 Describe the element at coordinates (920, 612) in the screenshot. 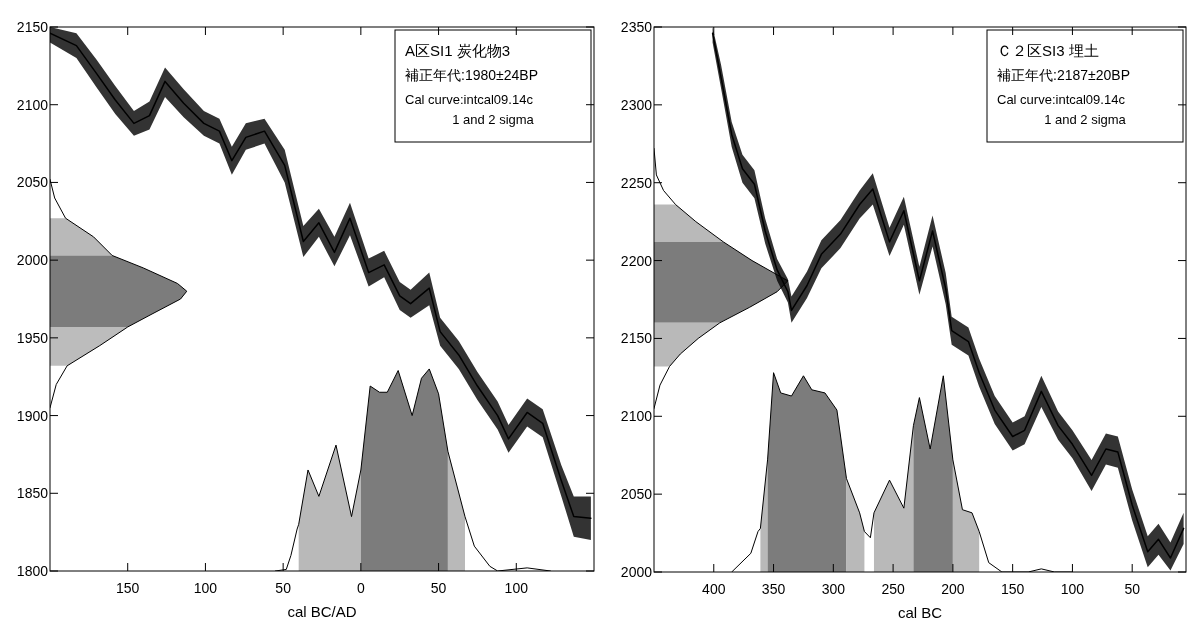

I see `x-axis-title: cal BC` at that location.